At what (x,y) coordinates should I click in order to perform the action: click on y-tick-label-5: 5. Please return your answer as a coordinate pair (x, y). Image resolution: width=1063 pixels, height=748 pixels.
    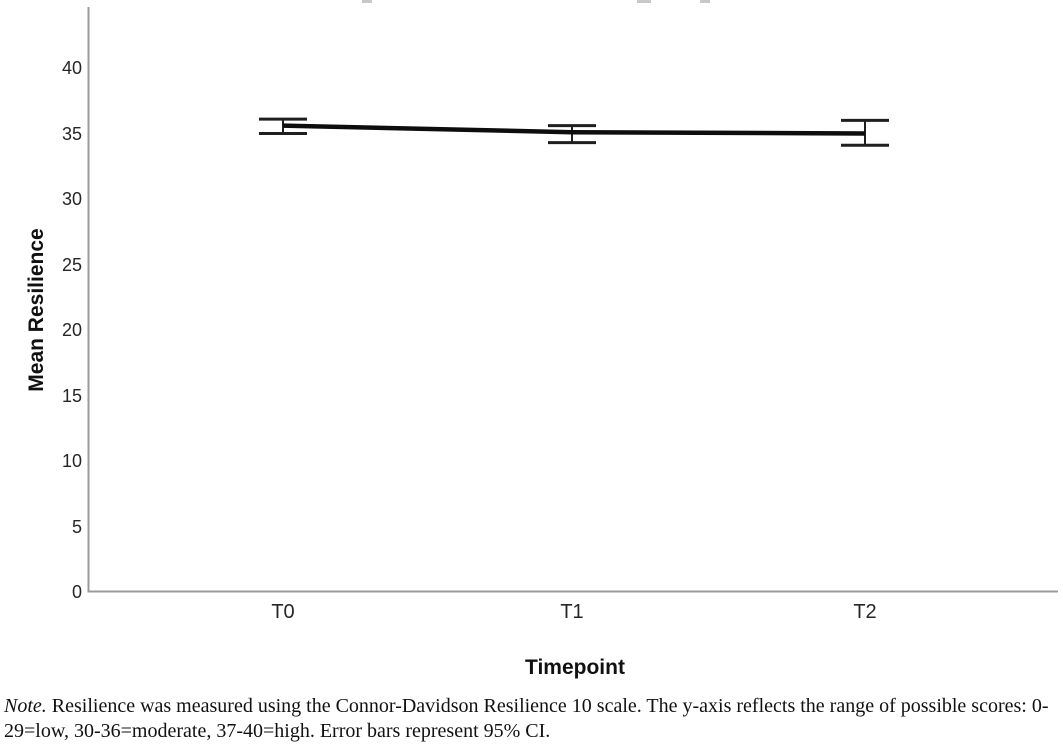
    Looking at the image, I should click on (76, 526).